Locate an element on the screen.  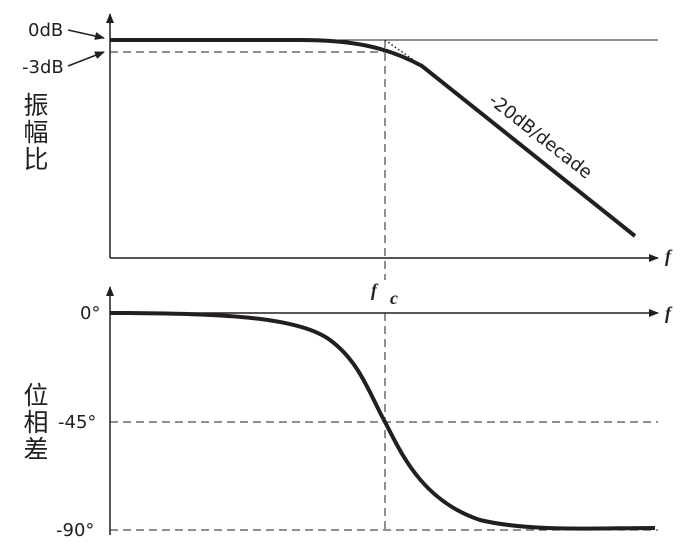
label: 0° is located at coordinates (90, 313).